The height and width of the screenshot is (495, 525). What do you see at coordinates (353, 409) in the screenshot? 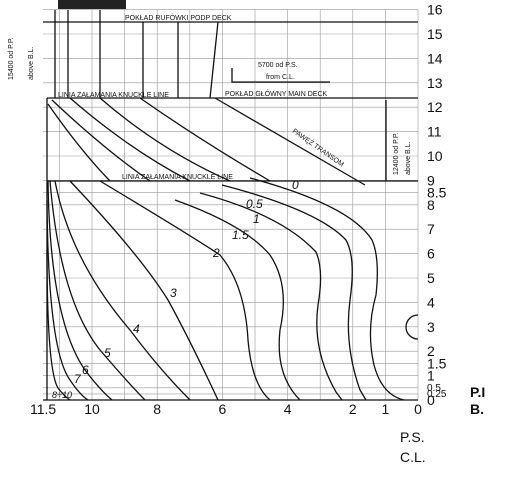
I see `station-label: 2` at bounding box center [353, 409].